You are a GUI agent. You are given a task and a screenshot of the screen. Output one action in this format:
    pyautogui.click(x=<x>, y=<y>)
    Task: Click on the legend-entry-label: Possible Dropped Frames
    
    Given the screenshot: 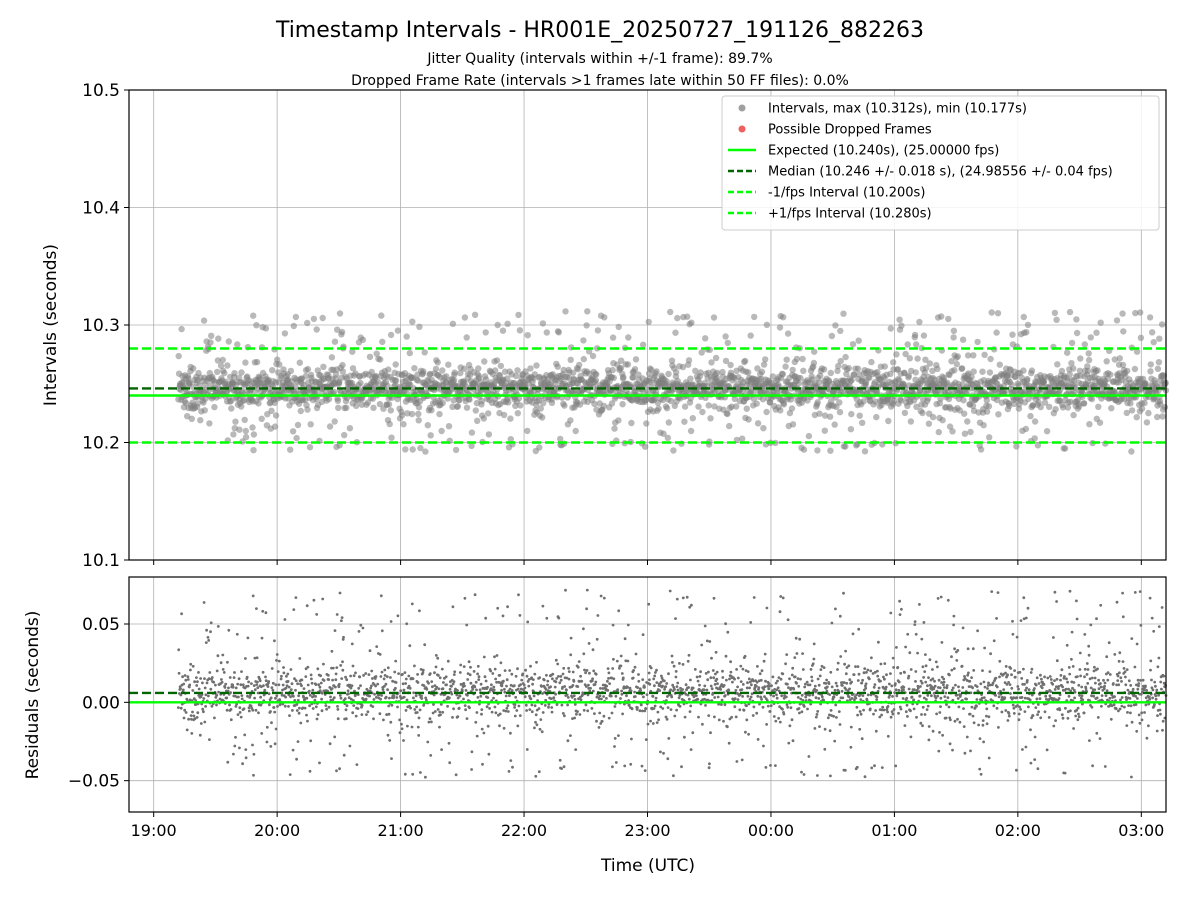 What is the action you would take?
    pyautogui.click(x=850, y=130)
    